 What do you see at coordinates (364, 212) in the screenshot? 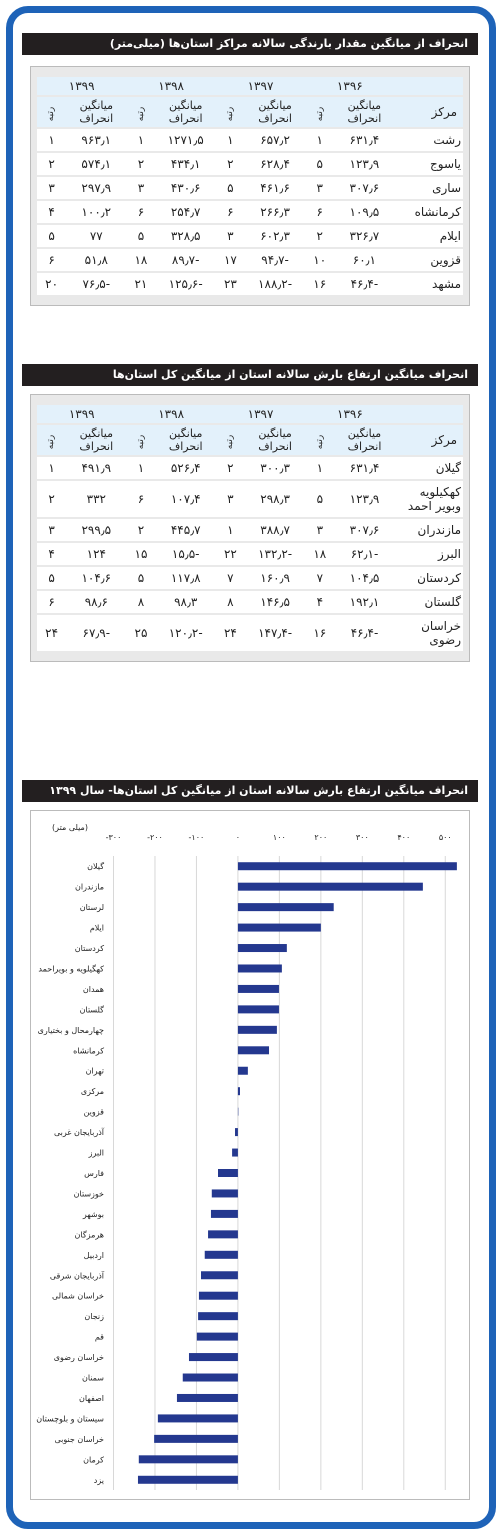
I see `cell: ۱۰۹٫۵` at bounding box center [364, 212].